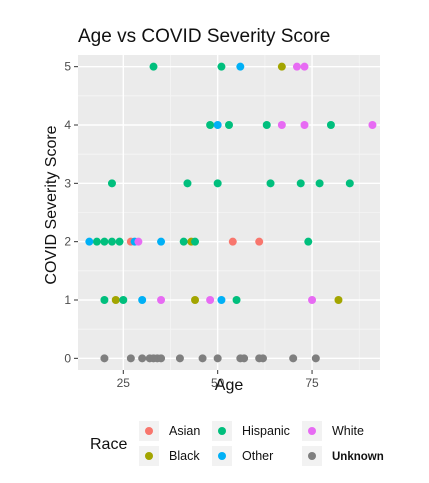 The image size is (429, 483). I want to click on legend-label: White, so click(348, 431).